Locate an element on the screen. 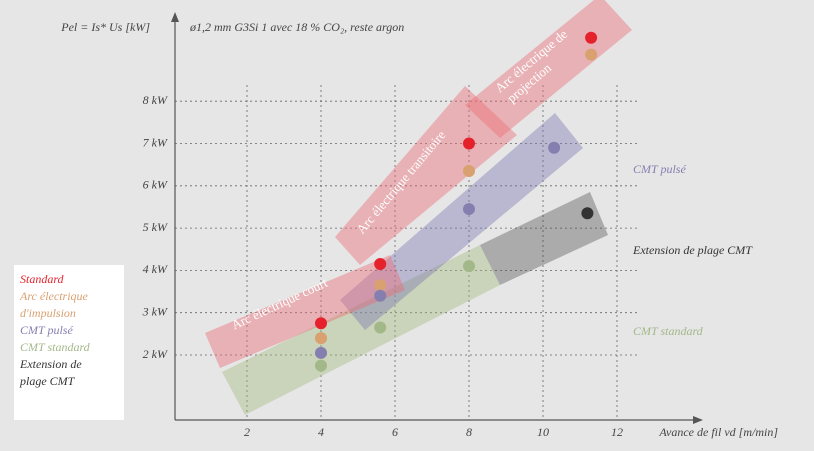 The image size is (814, 451). side-label: Extension de plage CMT is located at coordinates (692, 250).